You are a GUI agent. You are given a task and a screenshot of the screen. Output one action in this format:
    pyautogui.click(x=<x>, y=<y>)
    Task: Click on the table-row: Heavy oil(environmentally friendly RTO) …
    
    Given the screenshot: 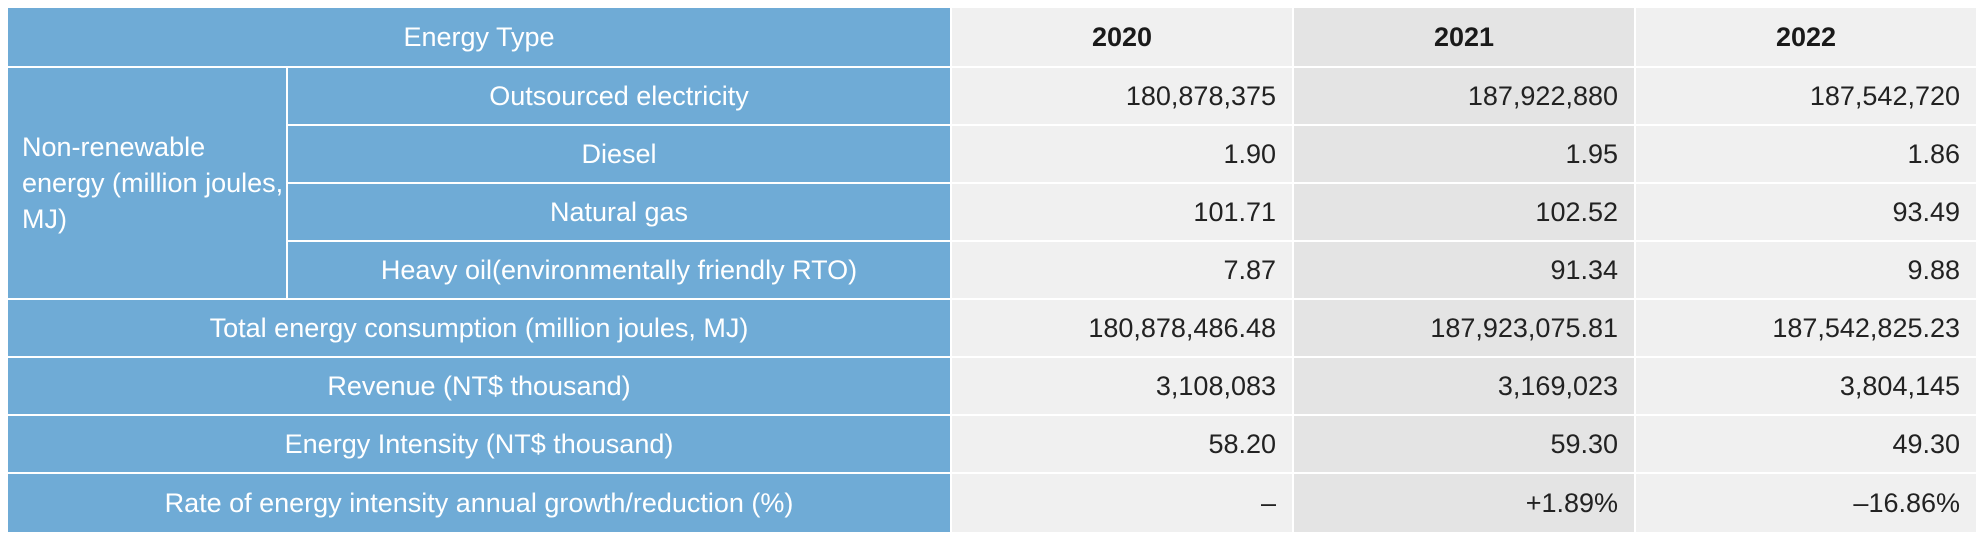 What is the action you would take?
    pyautogui.click(x=993, y=270)
    